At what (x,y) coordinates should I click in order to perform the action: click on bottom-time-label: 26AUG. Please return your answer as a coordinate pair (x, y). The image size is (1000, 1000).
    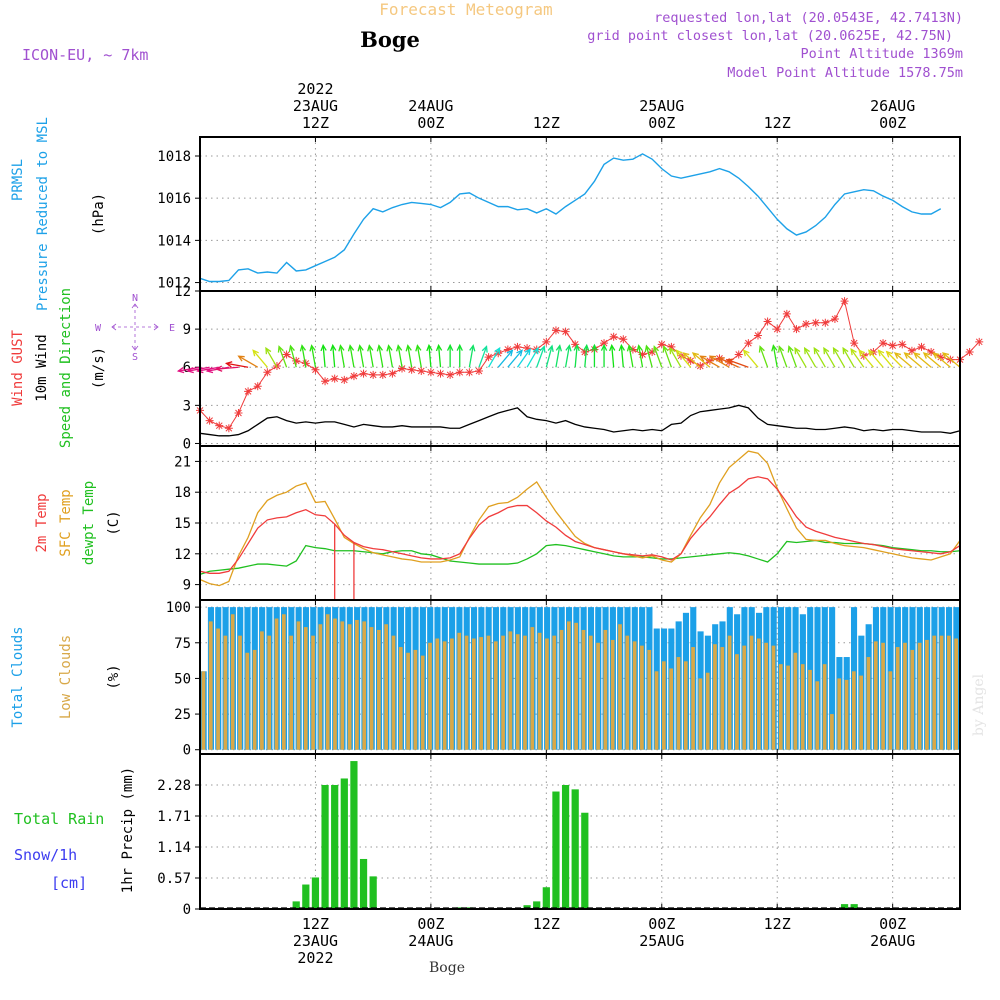
    Looking at the image, I should click on (892, 941).